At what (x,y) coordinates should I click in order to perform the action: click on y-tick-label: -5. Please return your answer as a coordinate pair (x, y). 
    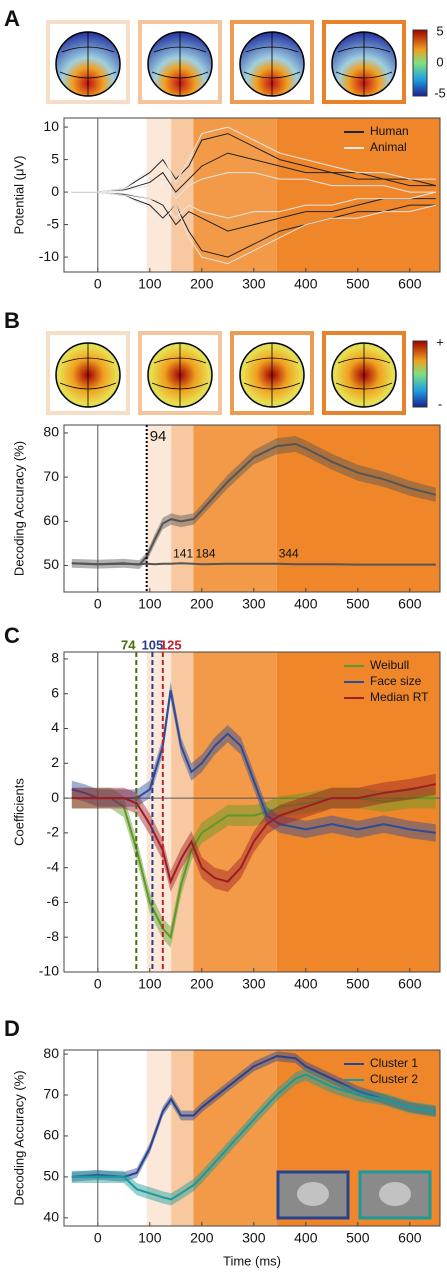
    Looking at the image, I should click on (53, 223).